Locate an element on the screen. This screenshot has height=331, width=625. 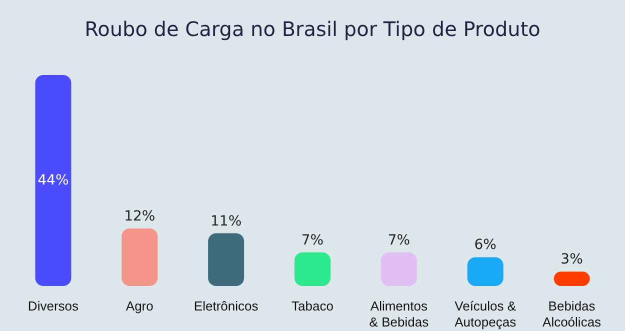
x-tick-label: Eletrônicos is located at coordinates (226, 306).